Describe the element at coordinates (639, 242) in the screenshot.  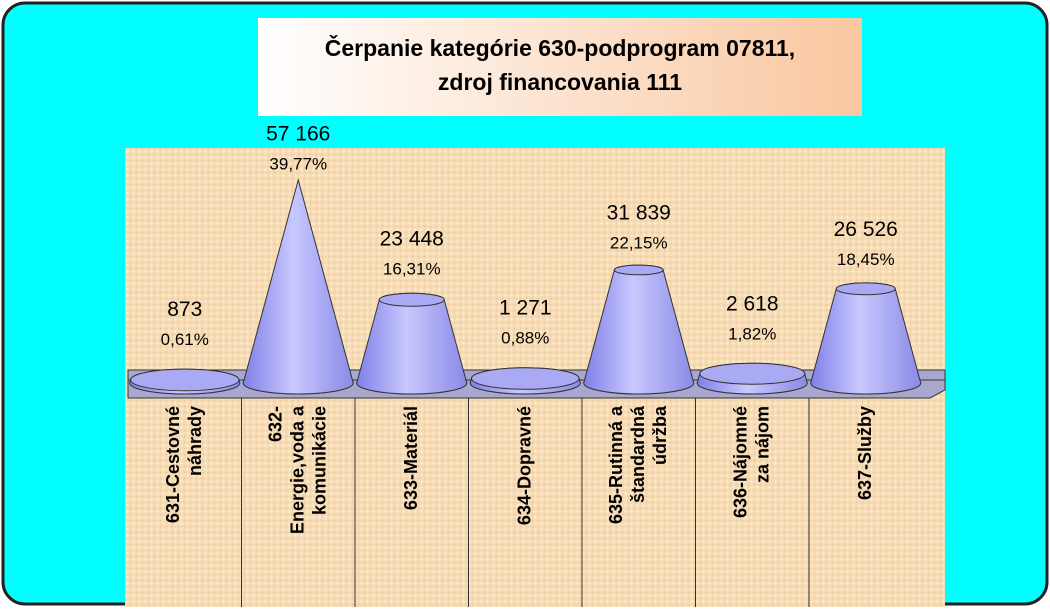
I see `share-label: 22,15%` at that location.